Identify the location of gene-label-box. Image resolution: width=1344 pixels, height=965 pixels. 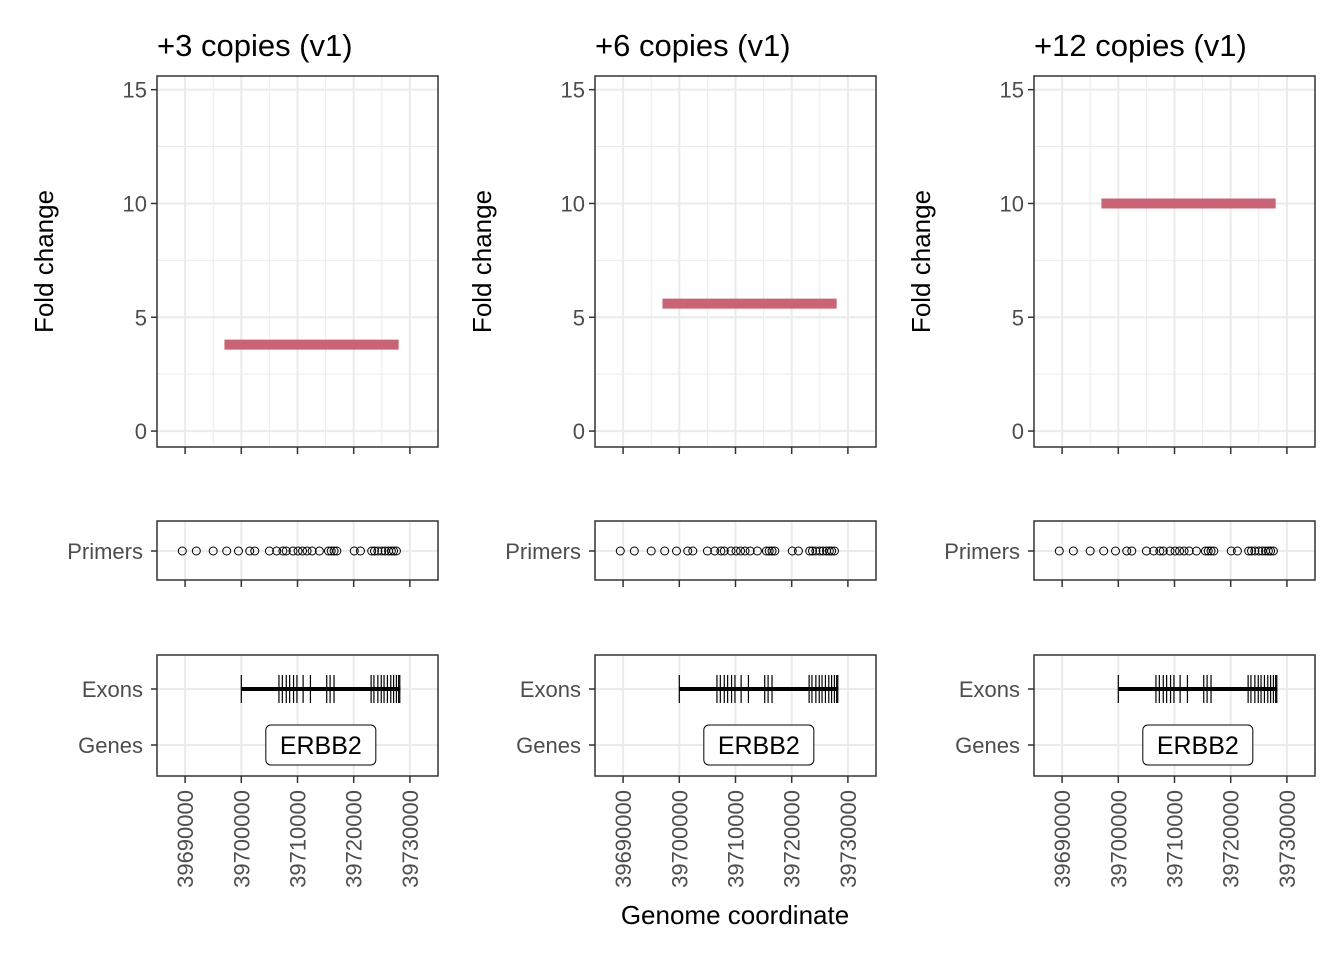
(321, 745).